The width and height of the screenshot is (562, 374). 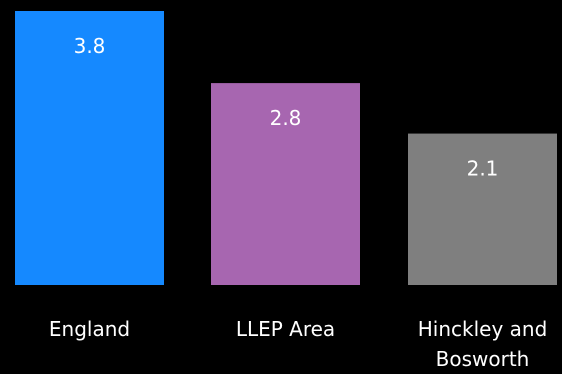 What do you see at coordinates (298, 344) in the screenshot?
I see `category-labels-group: England LLEP Area Hinckley and Bosworth` at bounding box center [298, 344].